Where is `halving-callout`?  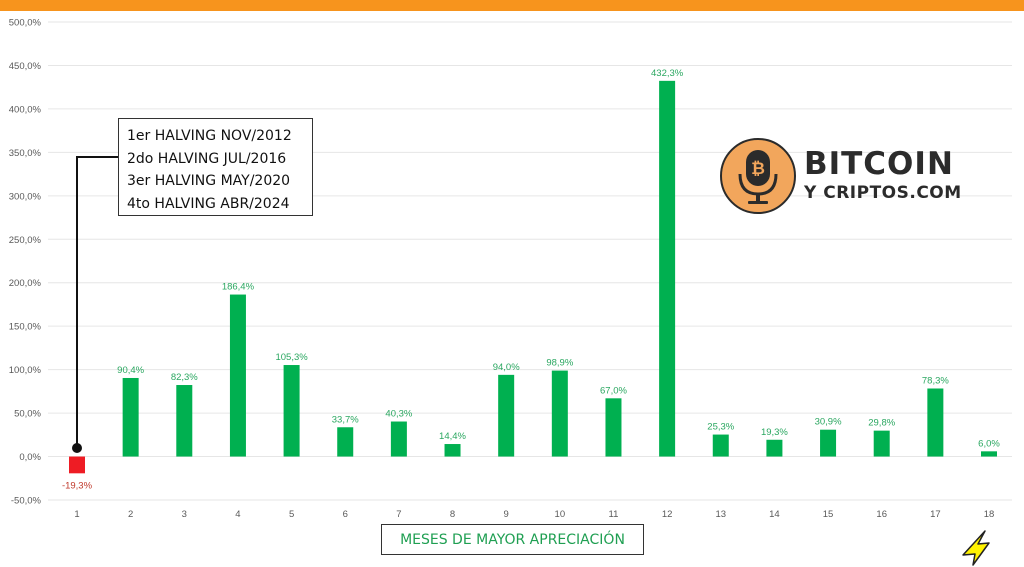 halving-callout is located at coordinates (95, 304).